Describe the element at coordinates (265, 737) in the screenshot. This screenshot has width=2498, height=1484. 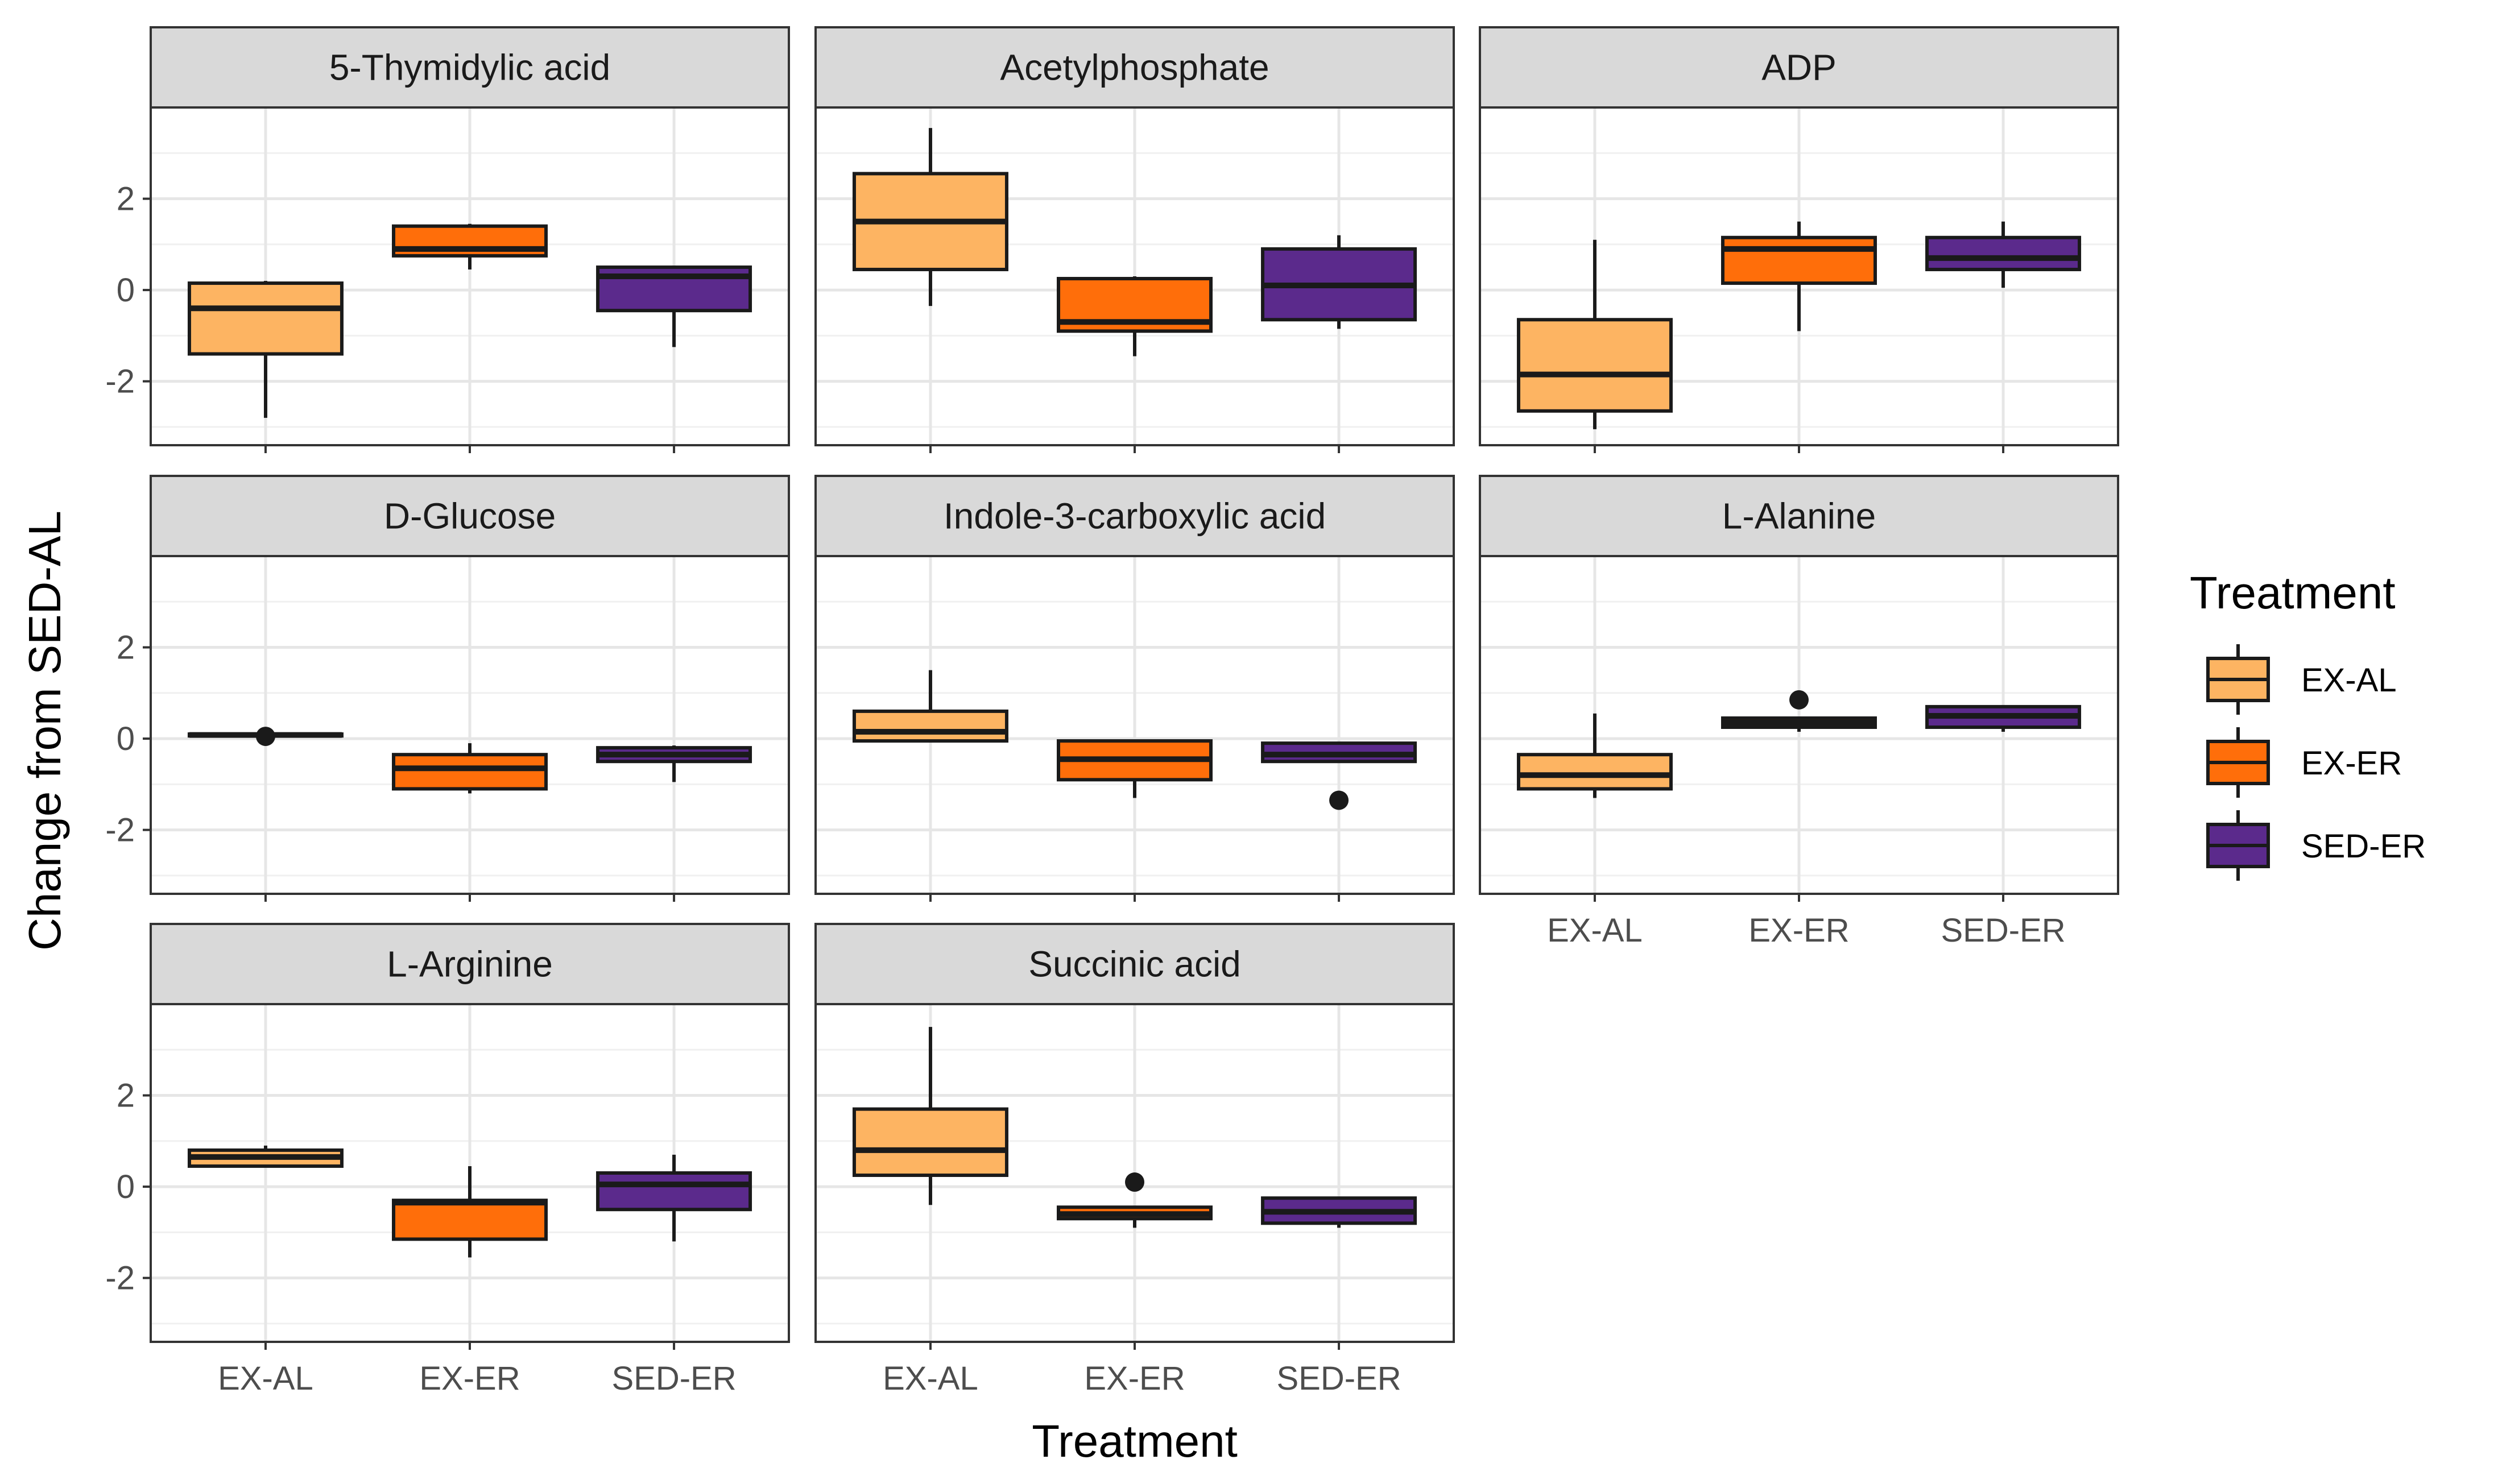
I see `outlier-point-ex-al` at that location.